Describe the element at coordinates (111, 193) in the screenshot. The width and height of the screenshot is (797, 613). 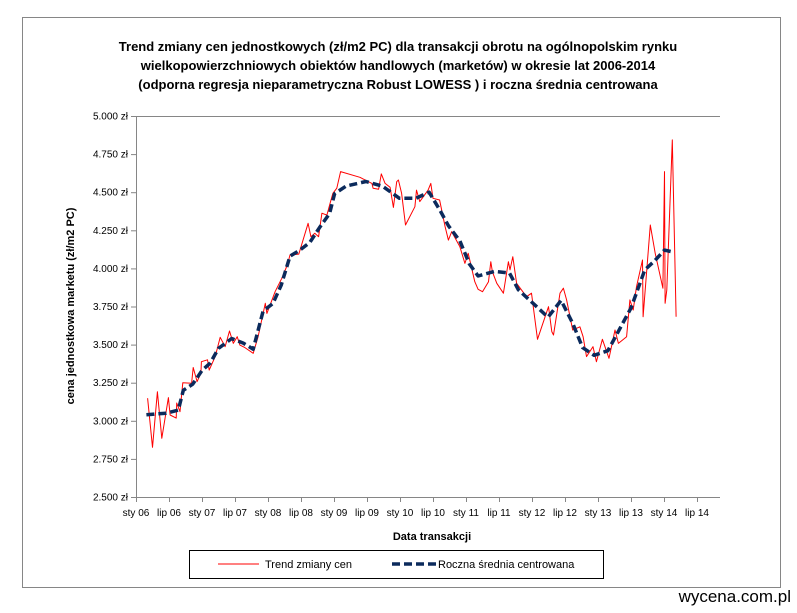
I see `y-tick-label: 4.500 zł` at that location.